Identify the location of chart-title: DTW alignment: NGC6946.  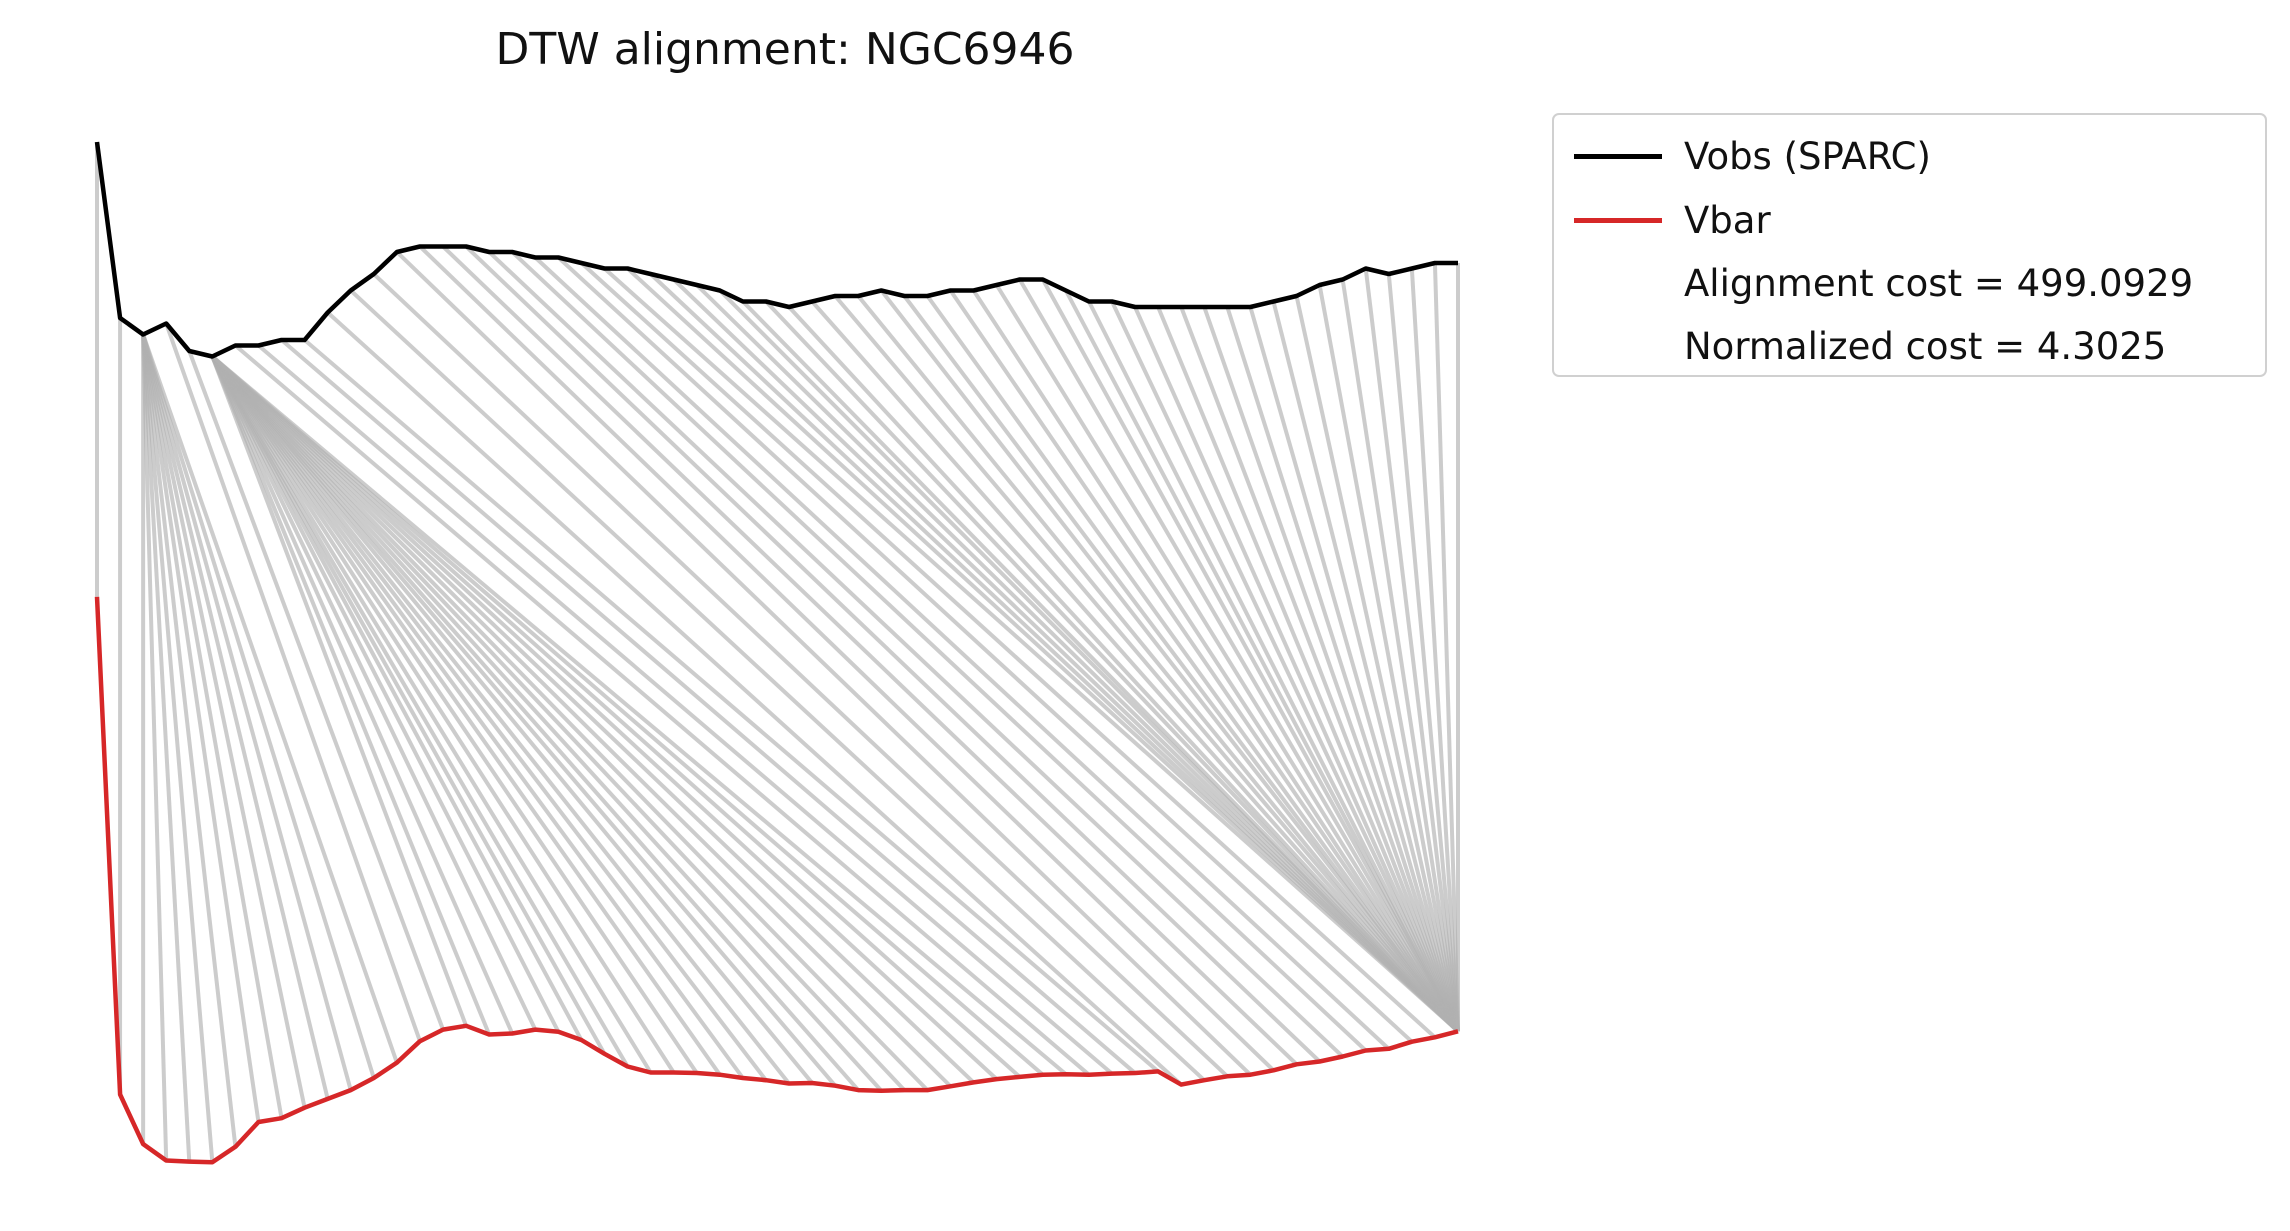
(785, 49).